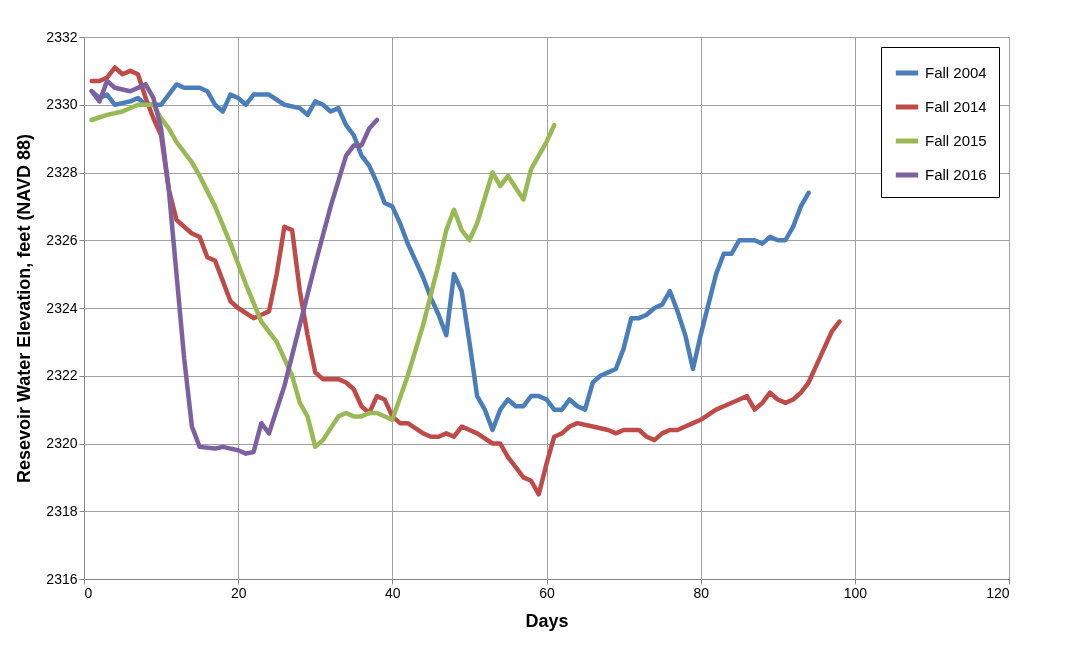  I want to click on y-tick-label: 2316, so click(62, 578).